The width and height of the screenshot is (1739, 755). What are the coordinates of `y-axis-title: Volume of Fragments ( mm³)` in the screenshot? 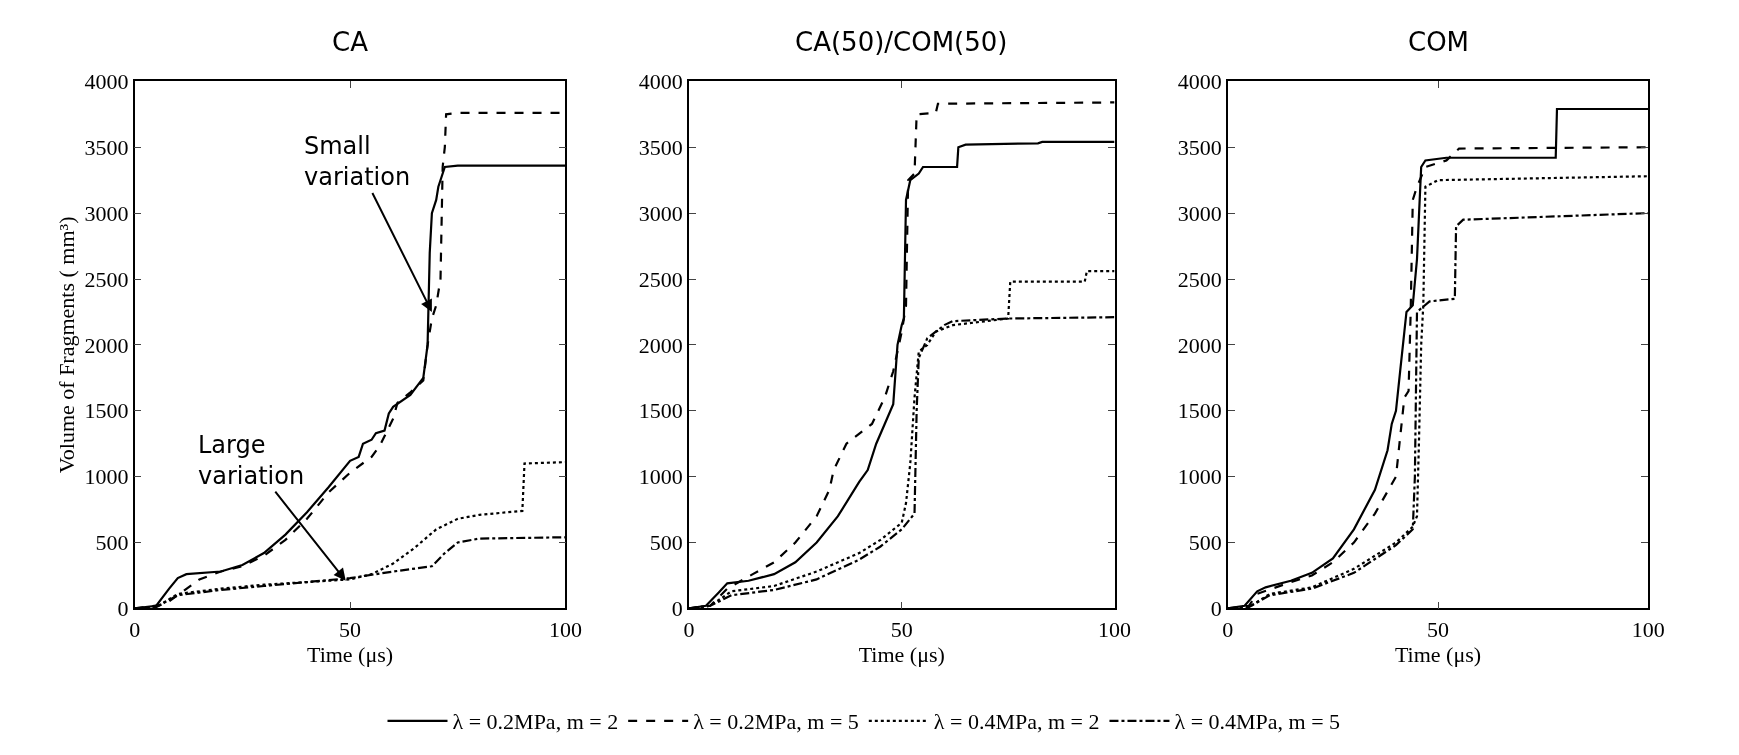 It's located at (66, 345).